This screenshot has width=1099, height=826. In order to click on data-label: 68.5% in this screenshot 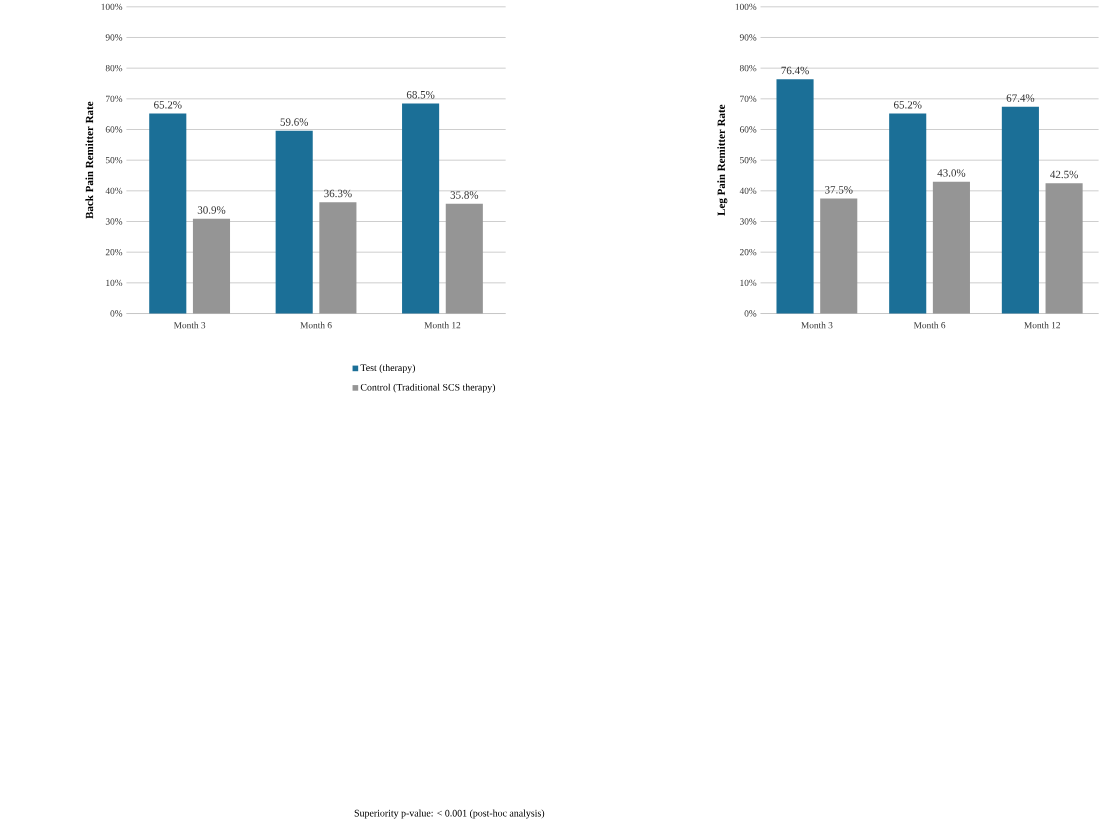, I will do `click(420, 95)`.